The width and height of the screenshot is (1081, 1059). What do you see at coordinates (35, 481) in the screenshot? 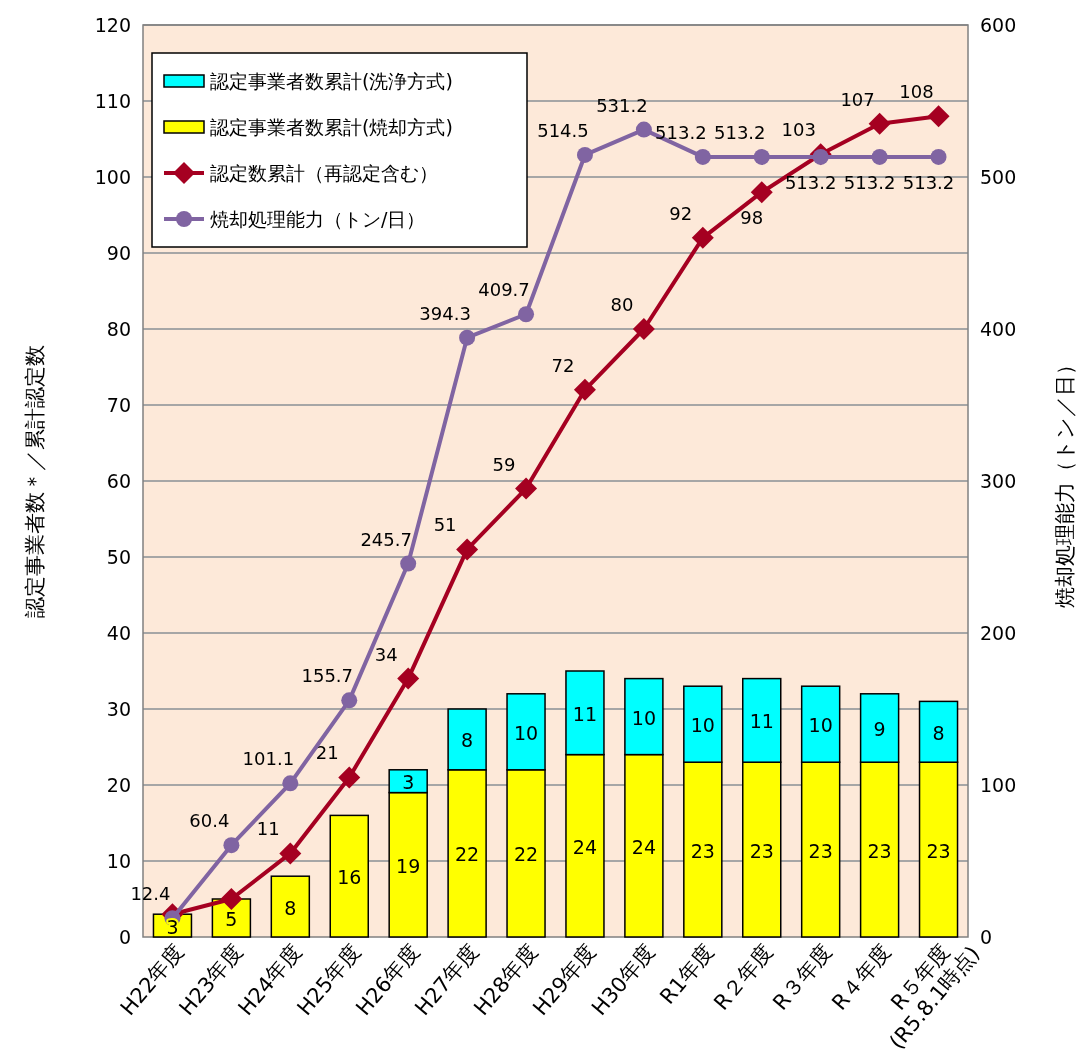
I see `y-axis-title: 認定事業者数＊／累計認定数` at bounding box center [35, 481].